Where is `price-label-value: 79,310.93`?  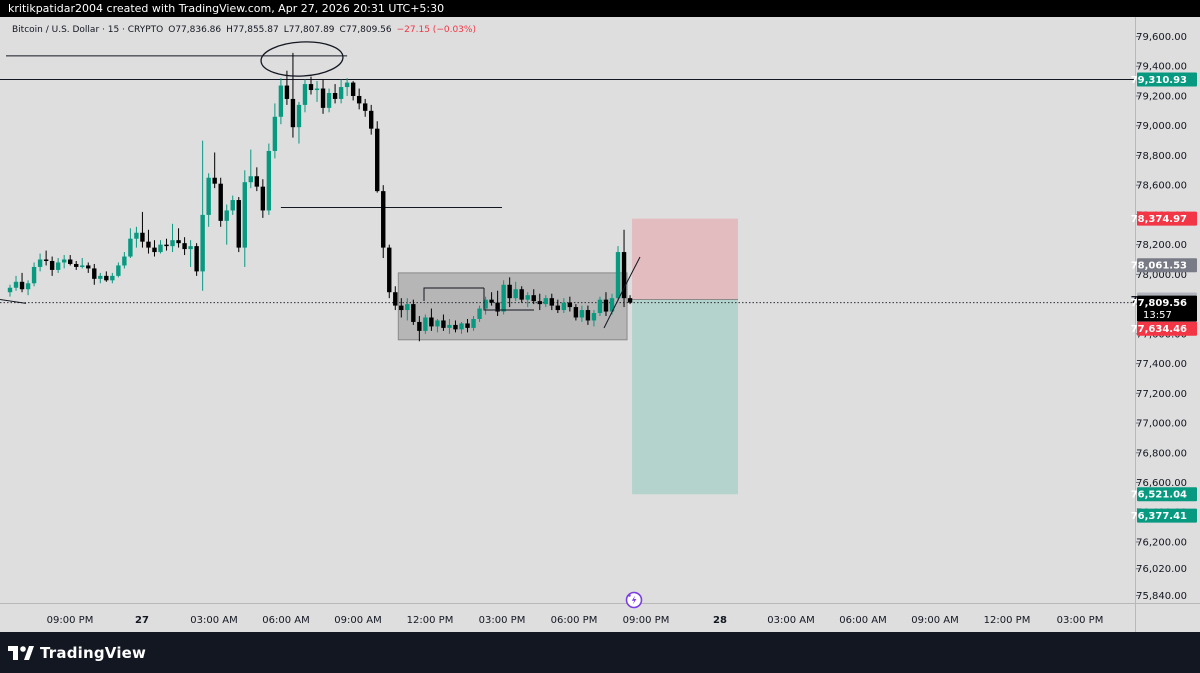
price-label-value: 79,310.93 is located at coordinates (1159, 80).